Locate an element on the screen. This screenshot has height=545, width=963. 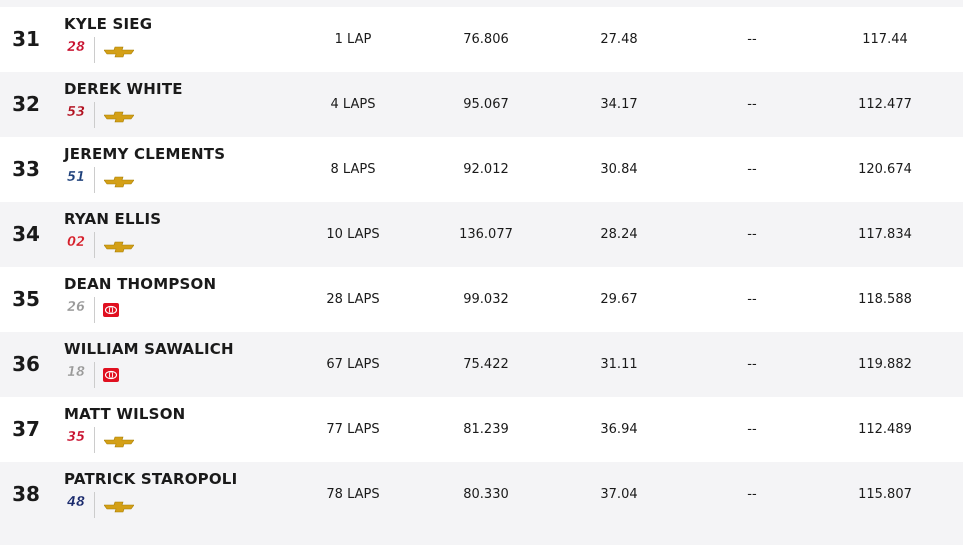
cell: 78 LAPS is located at coordinates (353, 494).